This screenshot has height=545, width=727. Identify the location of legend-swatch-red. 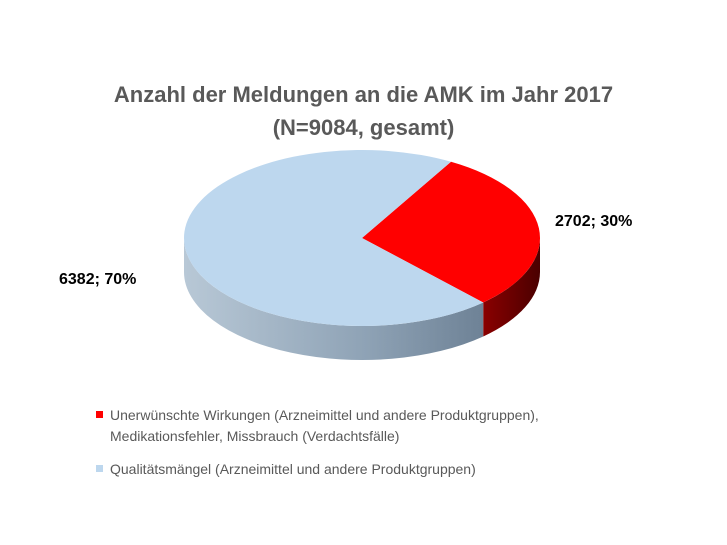
(99, 414).